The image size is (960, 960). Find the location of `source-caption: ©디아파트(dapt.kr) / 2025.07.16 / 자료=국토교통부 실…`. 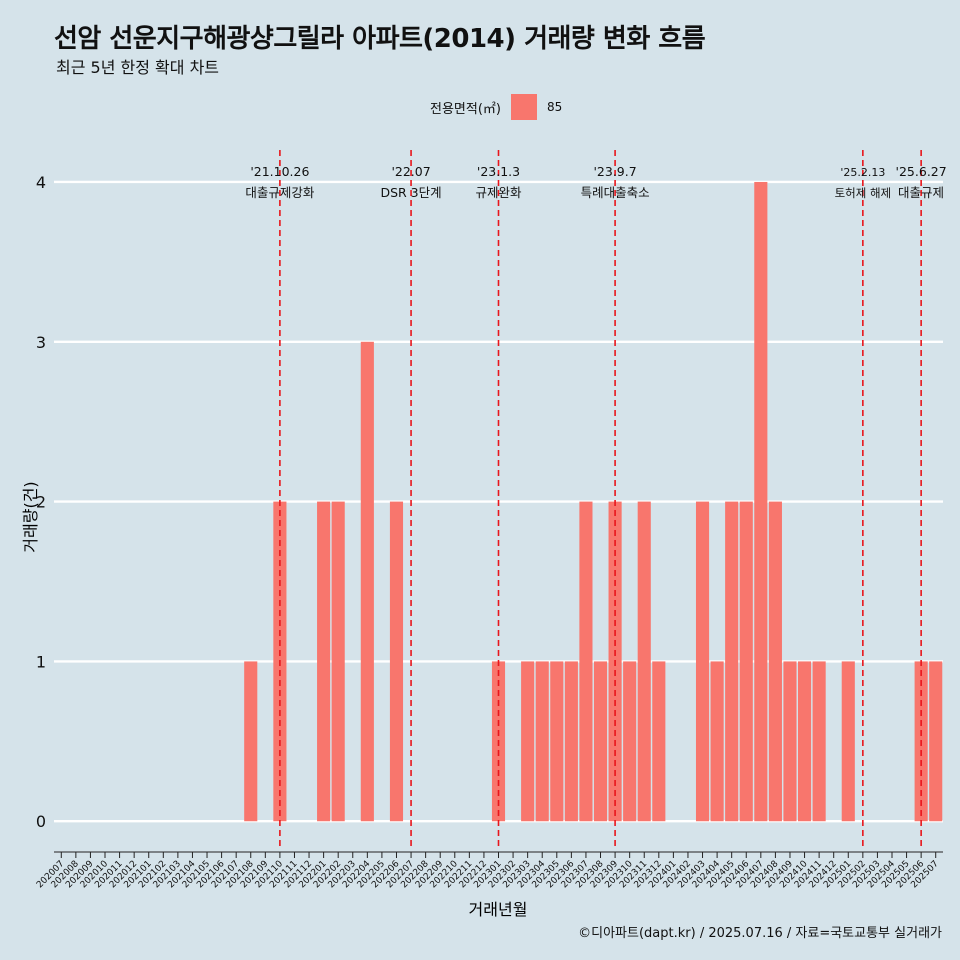

source-caption: ©디아파트(dapt.kr) / 2025.07.16 / 자료=국토교통부 실… is located at coordinates (760, 933).